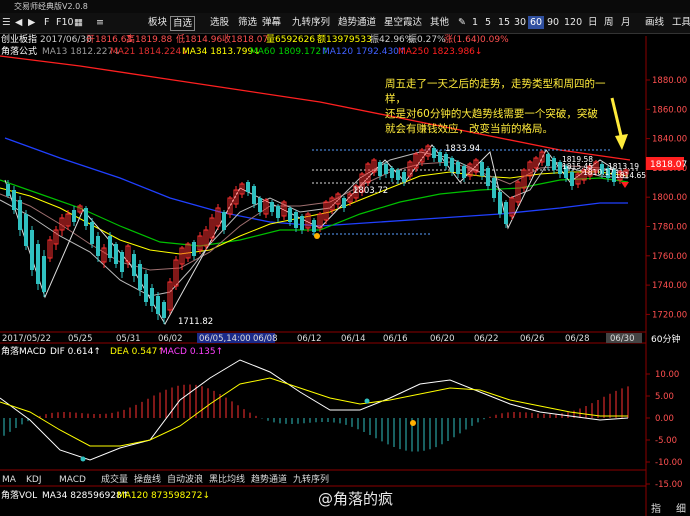 The image size is (690, 516). What do you see at coordinates (227, 479) in the screenshot?
I see `indicator-tab: 黑比均线` at bounding box center [227, 479].